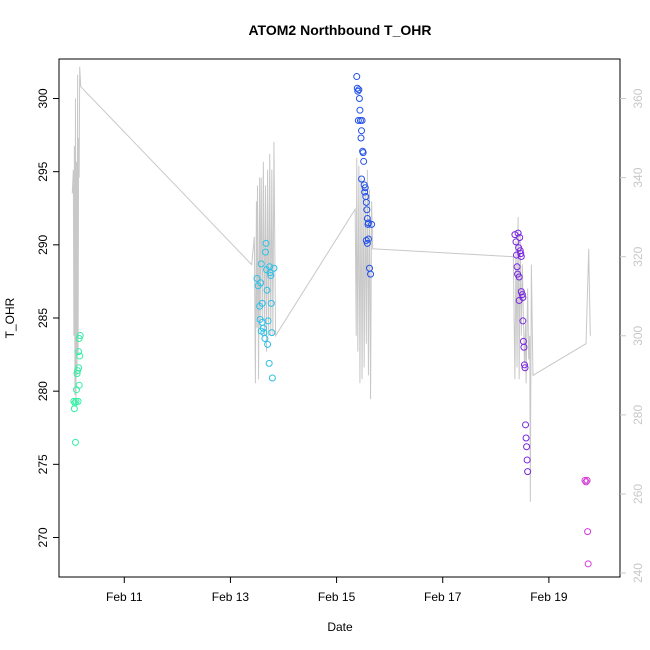 The height and width of the screenshot is (650, 650). Describe the element at coordinates (638, 494) in the screenshot. I see `y-right-tick-label: 260` at that location.